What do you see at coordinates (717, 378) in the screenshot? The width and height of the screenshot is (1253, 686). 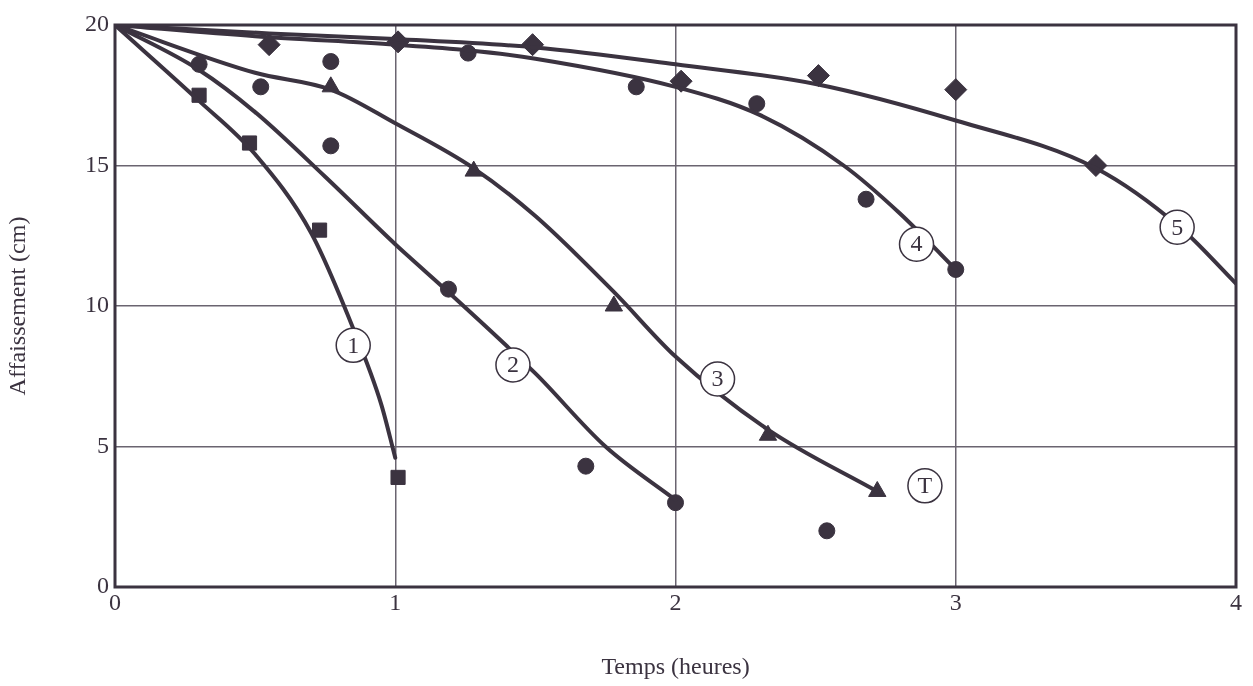 I see `annotation: 3` at bounding box center [717, 378].